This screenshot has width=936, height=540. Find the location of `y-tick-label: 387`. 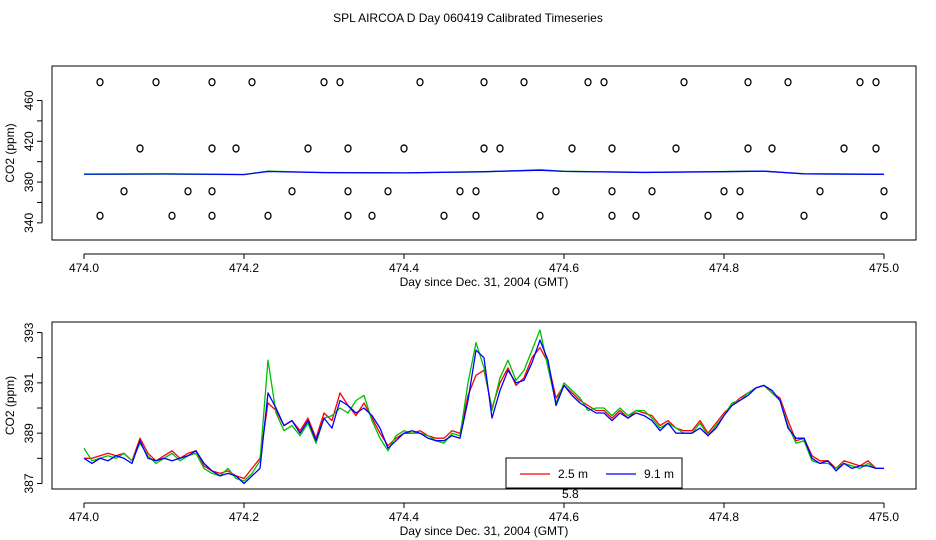

y-tick-label: 387 is located at coordinates (29, 483).